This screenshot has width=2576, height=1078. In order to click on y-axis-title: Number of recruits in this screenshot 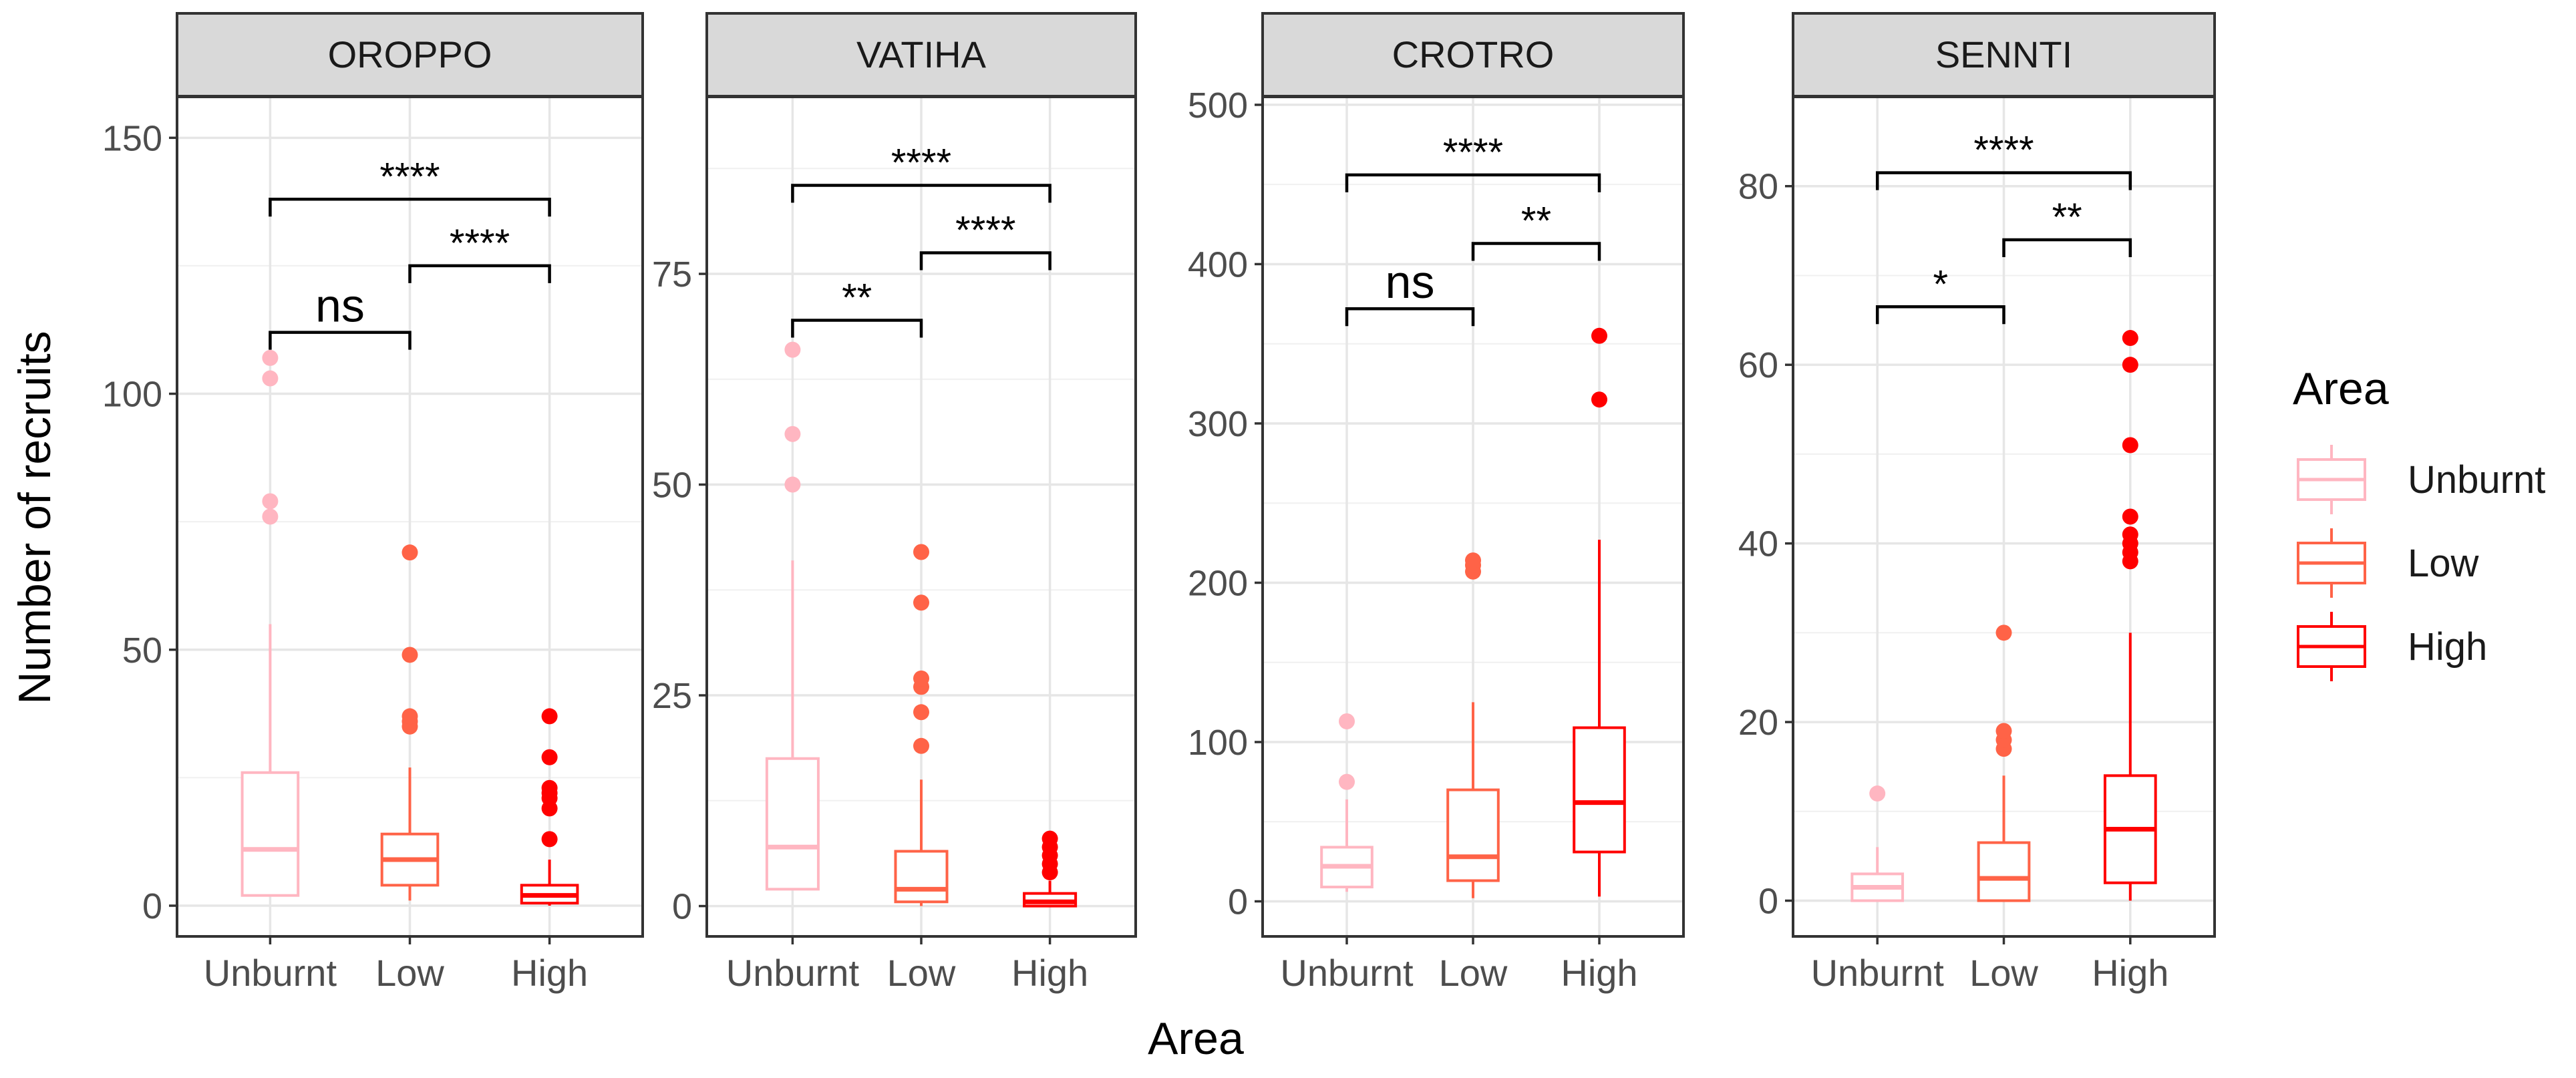, I will do `click(34, 517)`.